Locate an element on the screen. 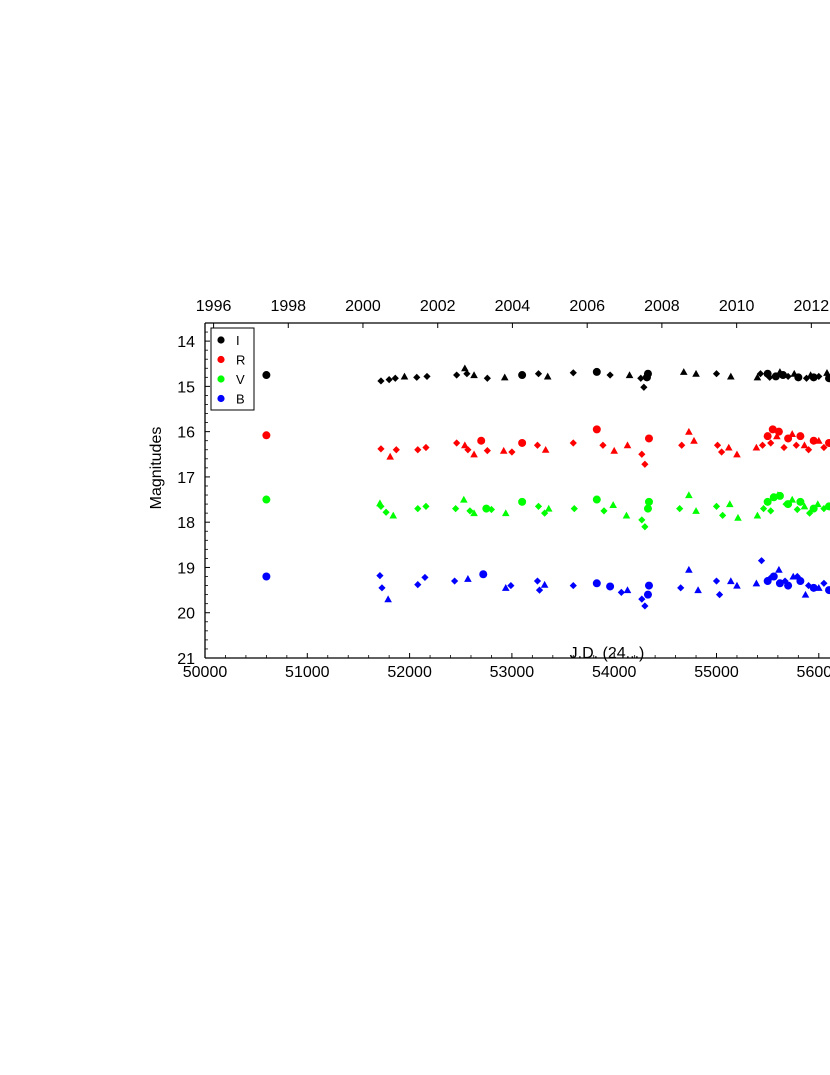 The width and height of the screenshot is (830, 1075). legend-label: R is located at coordinates (240, 360).